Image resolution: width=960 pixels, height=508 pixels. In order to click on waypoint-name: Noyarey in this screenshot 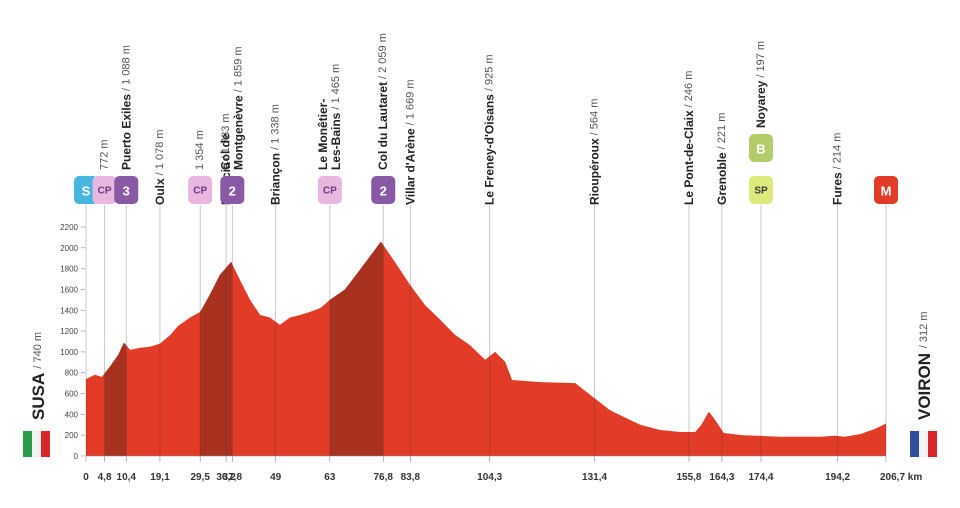, I will do `click(761, 104)`.